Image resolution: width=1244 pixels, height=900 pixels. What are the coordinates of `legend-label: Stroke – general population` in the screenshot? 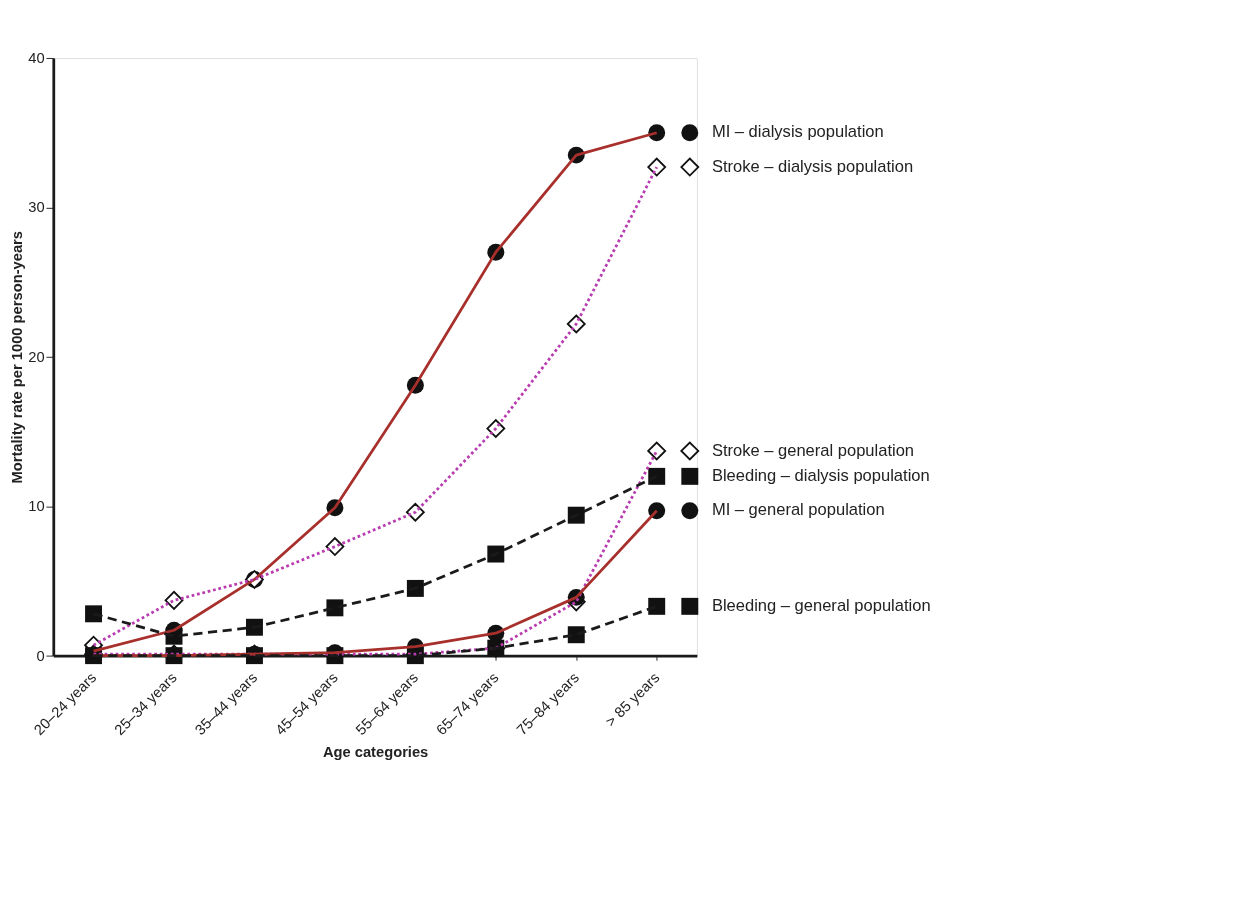 It's located at (813, 450).